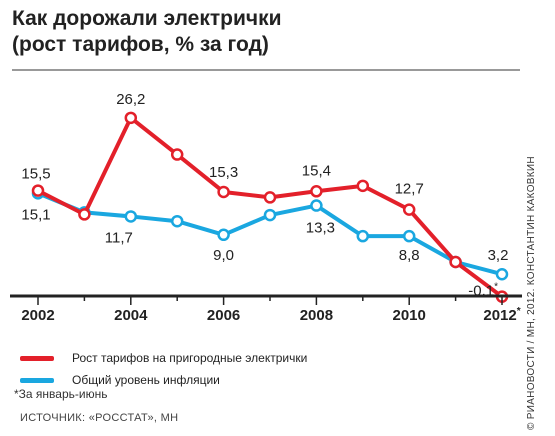 This screenshot has height=436, width=555. Describe the element at coordinates (35, 214) in the screenshot. I see `data-label-s1-2002: 15,1` at that location.